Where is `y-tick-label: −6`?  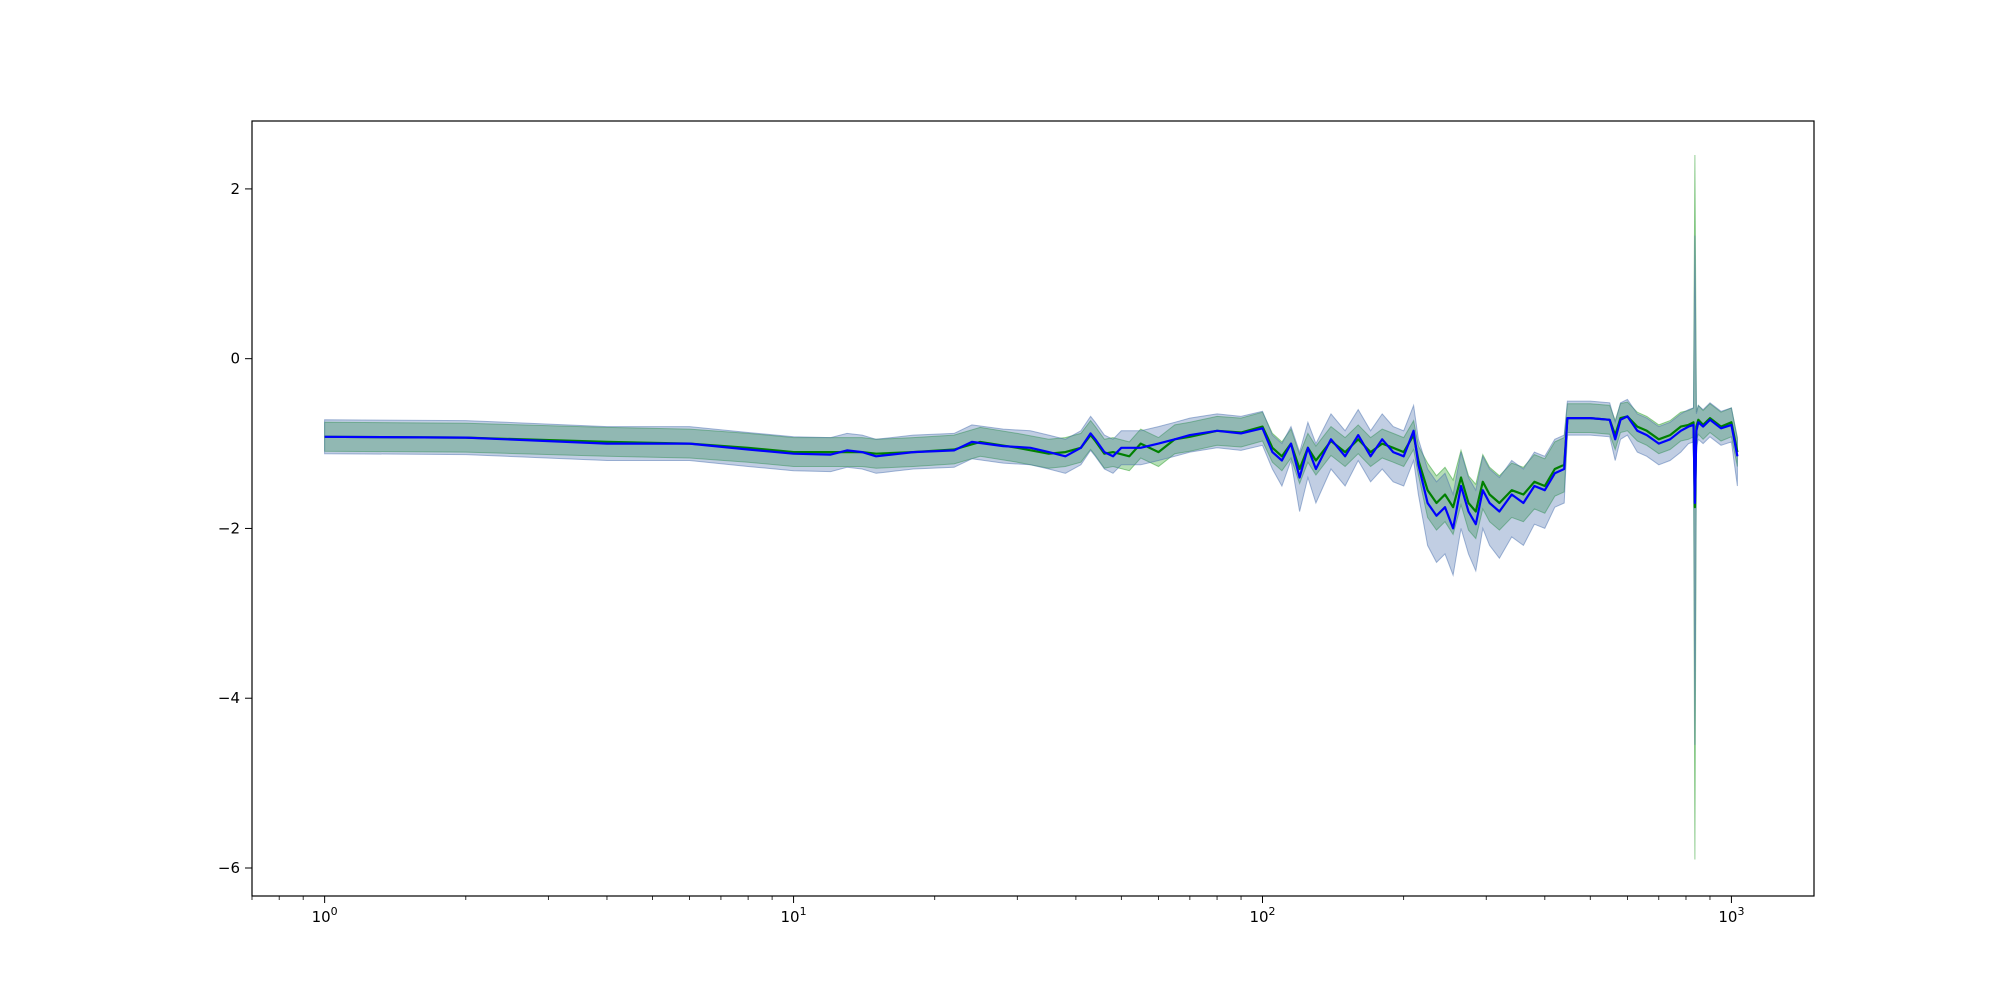 y-tick-label: −6 is located at coordinates (229, 868).